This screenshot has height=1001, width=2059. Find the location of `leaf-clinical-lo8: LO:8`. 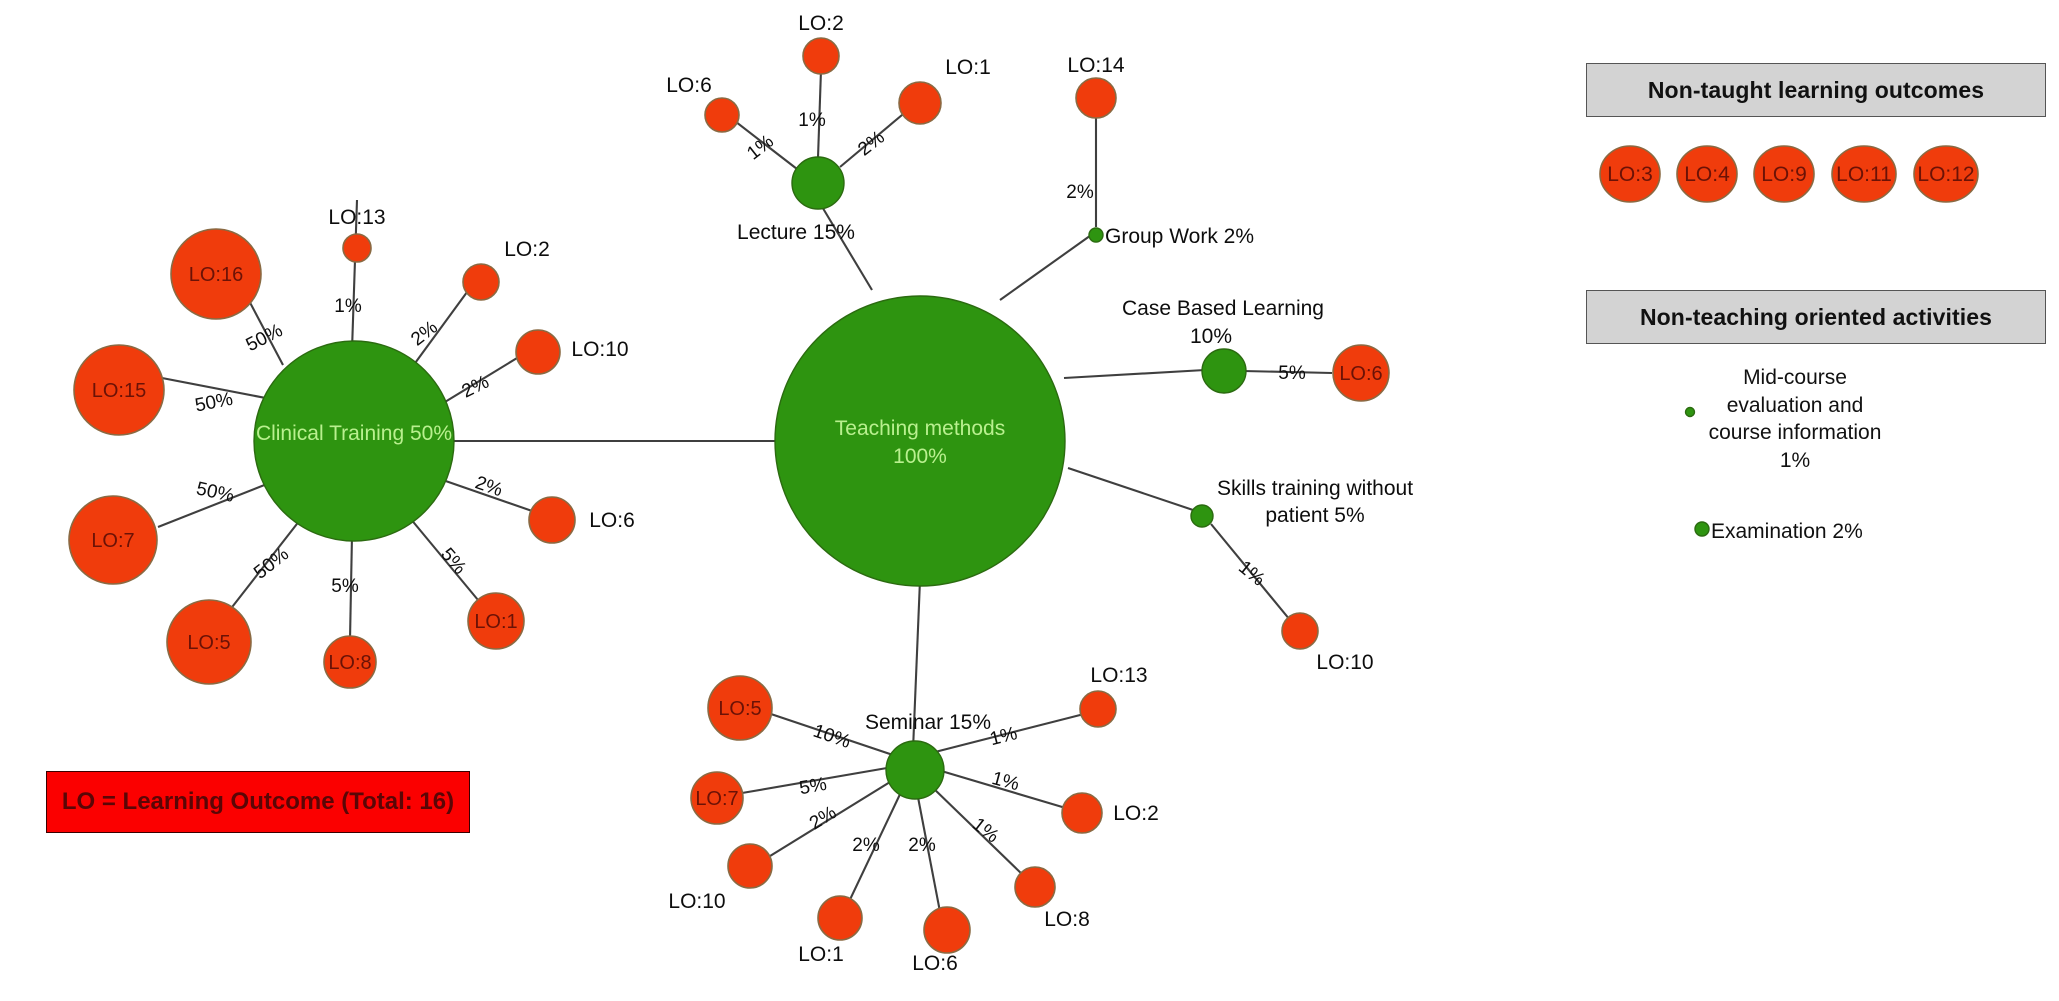

leaf-clinical-lo8: LO:8 is located at coordinates (350, 662).